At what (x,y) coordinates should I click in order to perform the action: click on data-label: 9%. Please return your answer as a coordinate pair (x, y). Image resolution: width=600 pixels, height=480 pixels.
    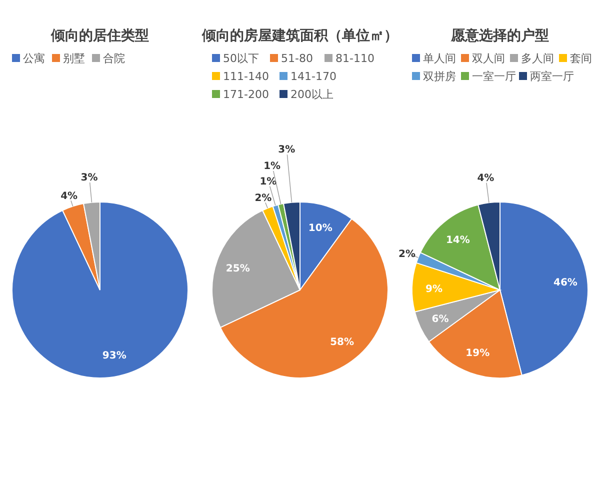
    Looking at the image, I should click on (434, 289).